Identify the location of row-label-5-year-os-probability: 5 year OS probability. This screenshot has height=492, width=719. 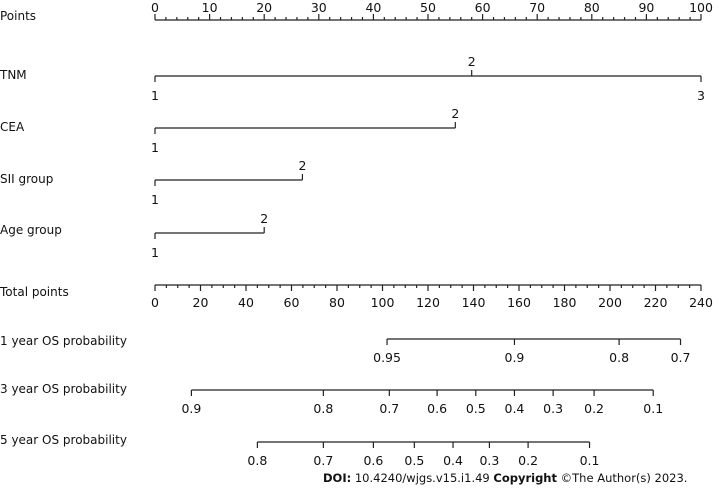
(63, 440).